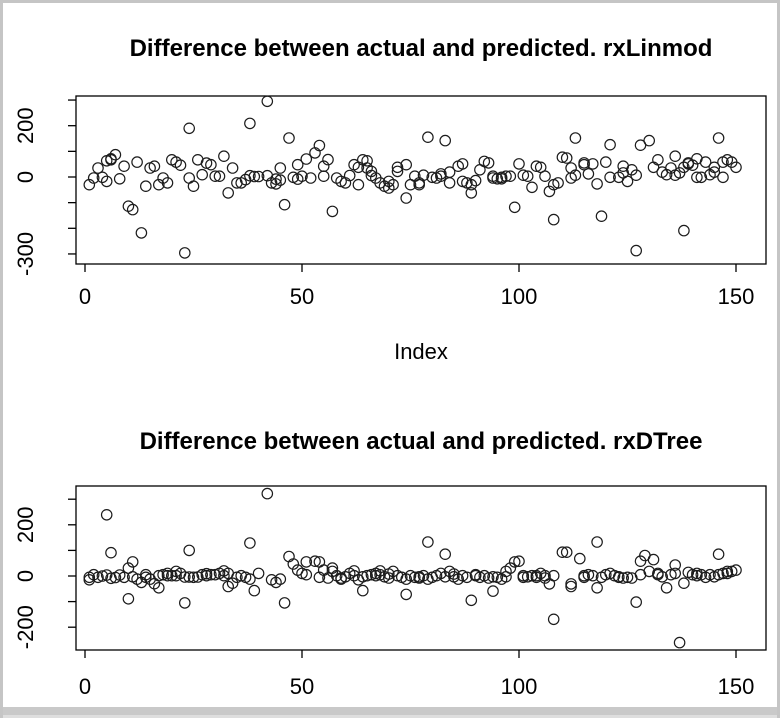  What do you see at coordinates (25, 254) in the screenshot?
I see `y-tick-label: -300` at bounding box center [25, 254].